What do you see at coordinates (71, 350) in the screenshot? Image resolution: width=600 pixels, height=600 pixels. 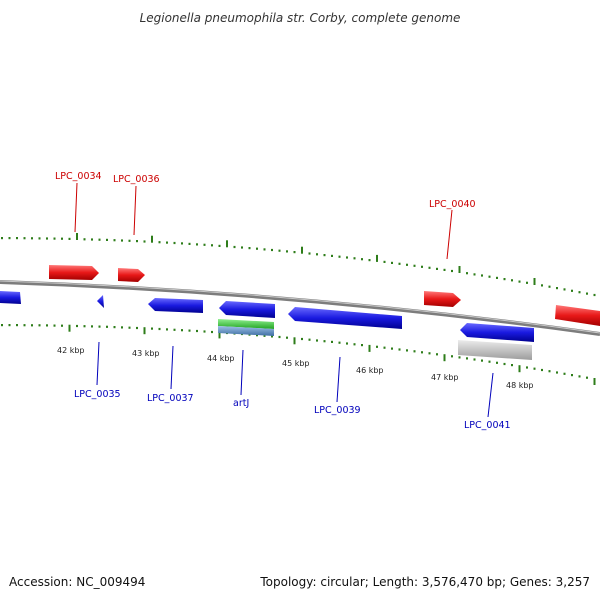 I see `kbp-label: 42 kbp` at bounding box center [71, 350].